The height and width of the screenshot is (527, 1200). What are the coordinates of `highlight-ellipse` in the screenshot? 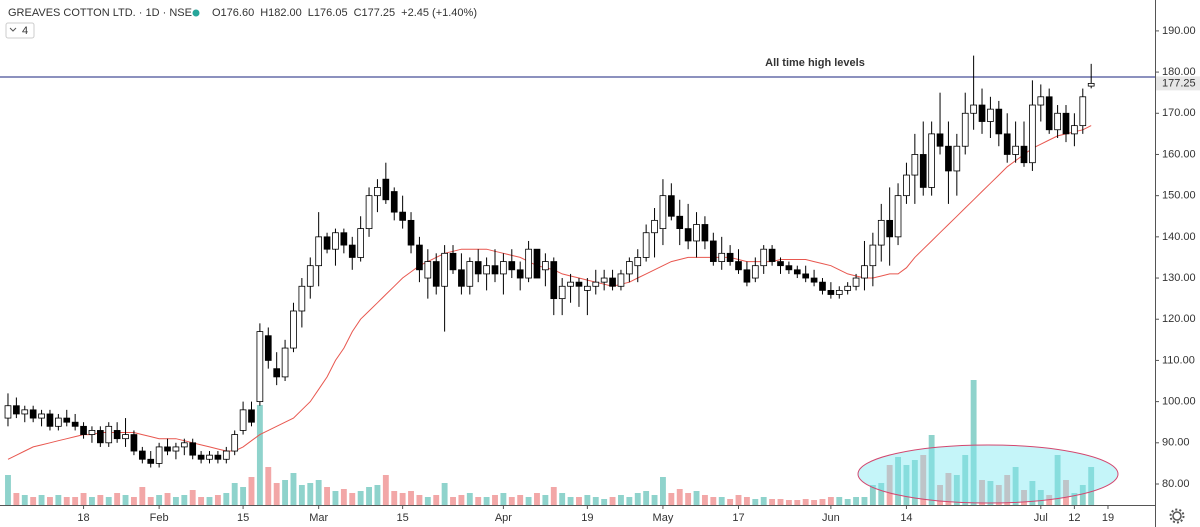 It's located at (988, 474).